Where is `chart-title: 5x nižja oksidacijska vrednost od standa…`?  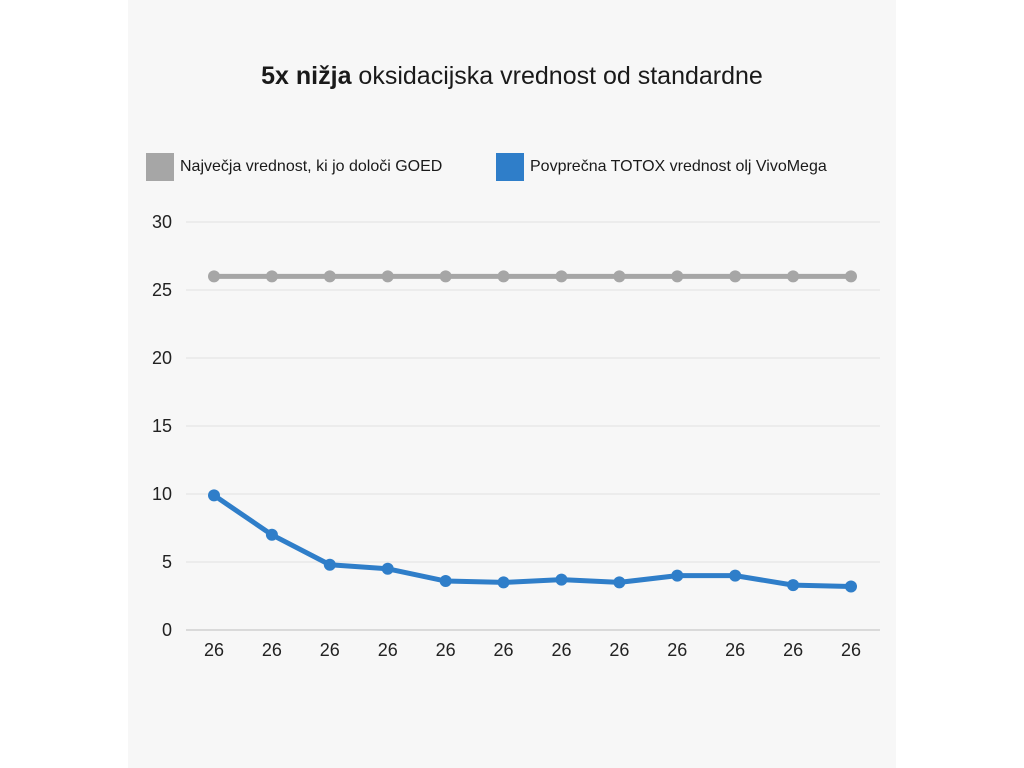
chart-title: 5x nižja oksidacijska vrednost od standa… is located at coordinates (512, 76).